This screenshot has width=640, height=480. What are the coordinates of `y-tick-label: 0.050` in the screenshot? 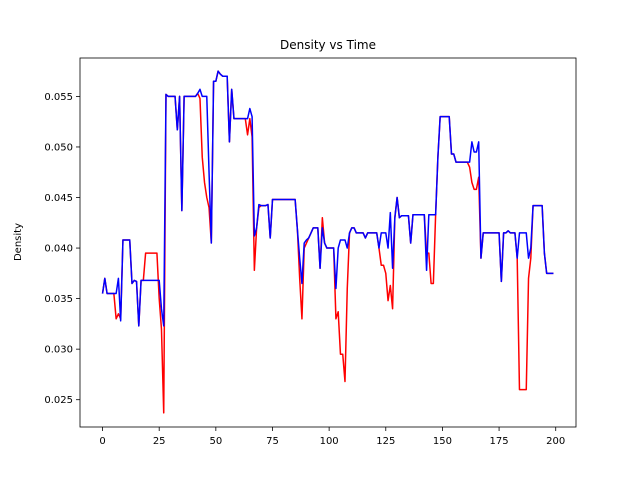 It's located at (58, 147).